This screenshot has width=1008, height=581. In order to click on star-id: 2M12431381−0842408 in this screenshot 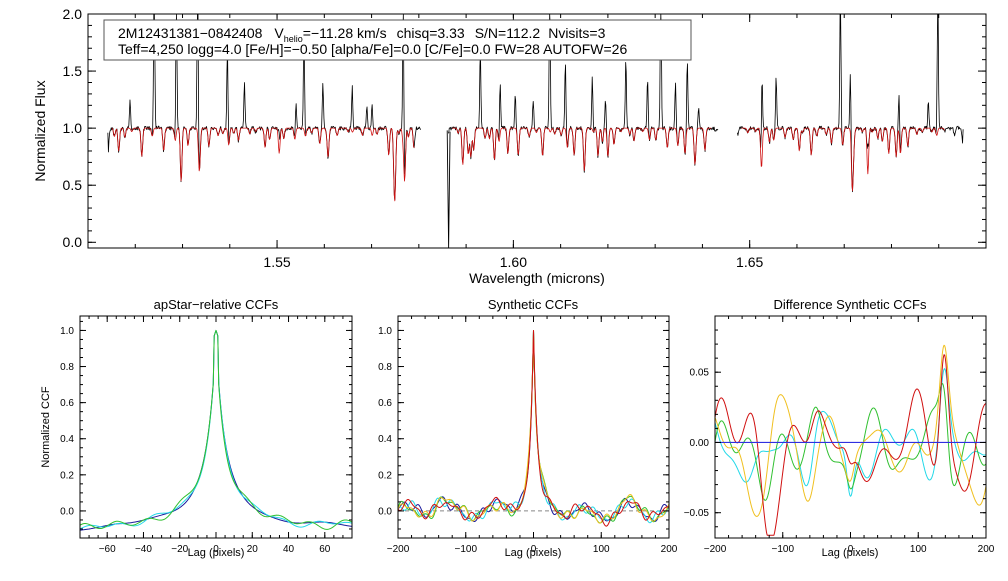, I will do `click(190, 33)`.